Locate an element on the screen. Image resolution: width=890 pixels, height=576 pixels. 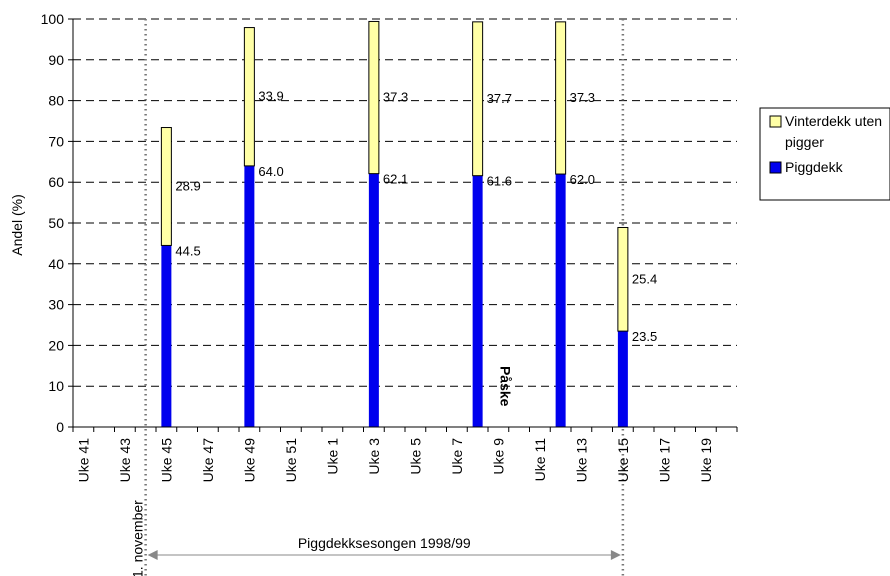
y-tick-label: 90 is located at coordinates (56, 60).